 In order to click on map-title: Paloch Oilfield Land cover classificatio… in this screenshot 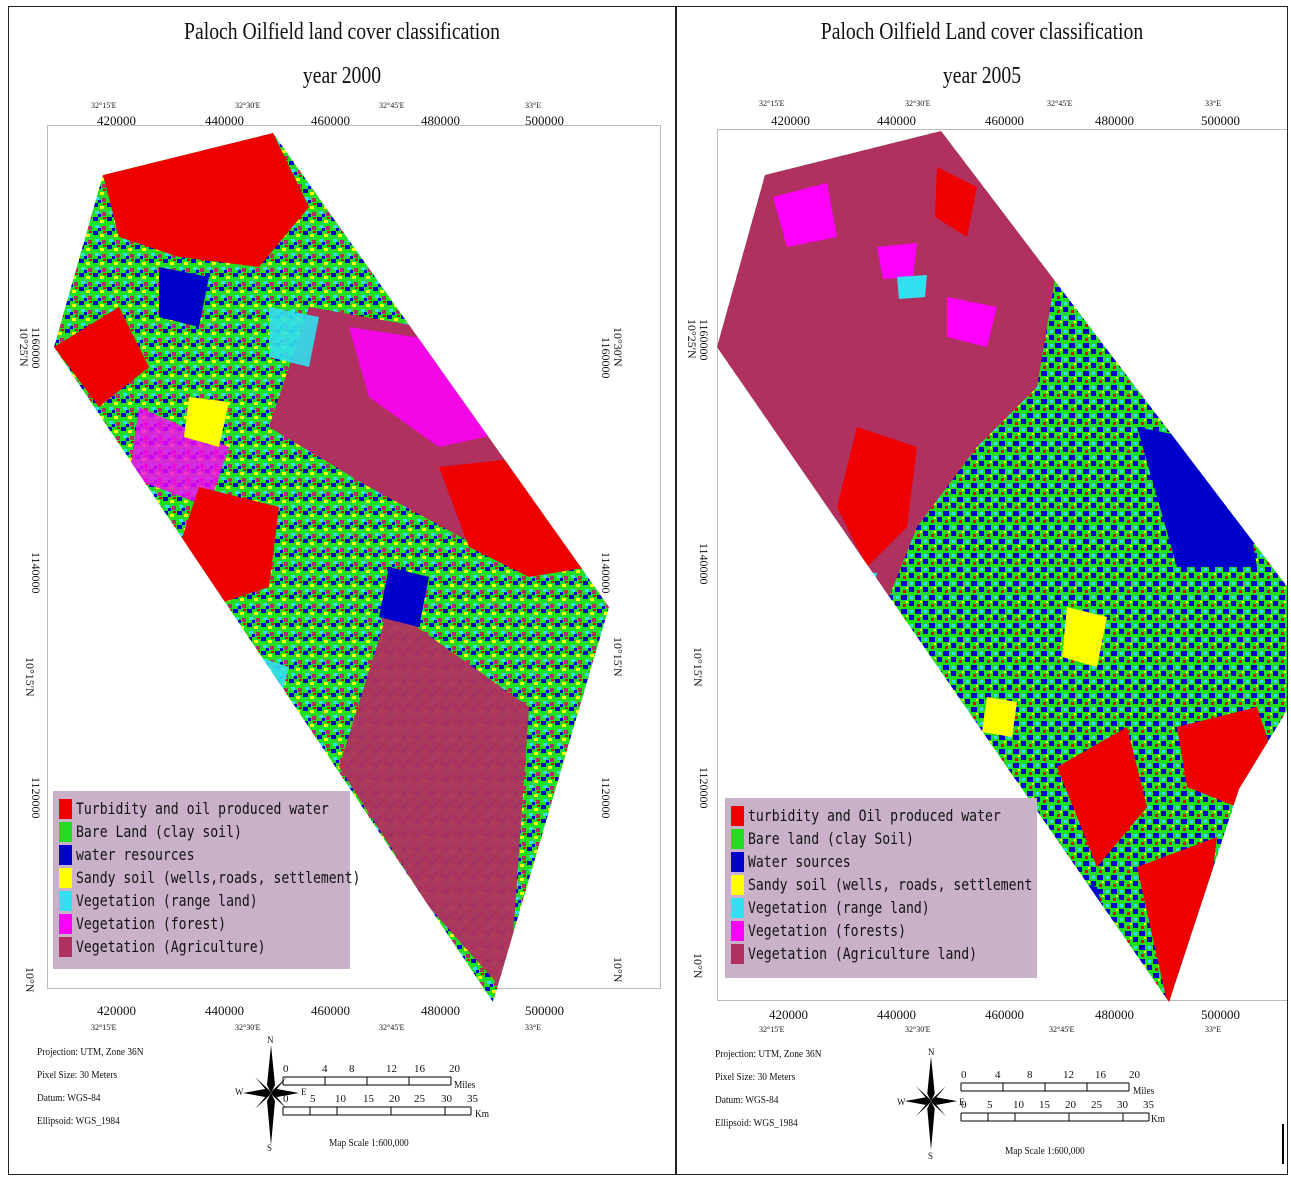, I will do `click(982, 32)`.